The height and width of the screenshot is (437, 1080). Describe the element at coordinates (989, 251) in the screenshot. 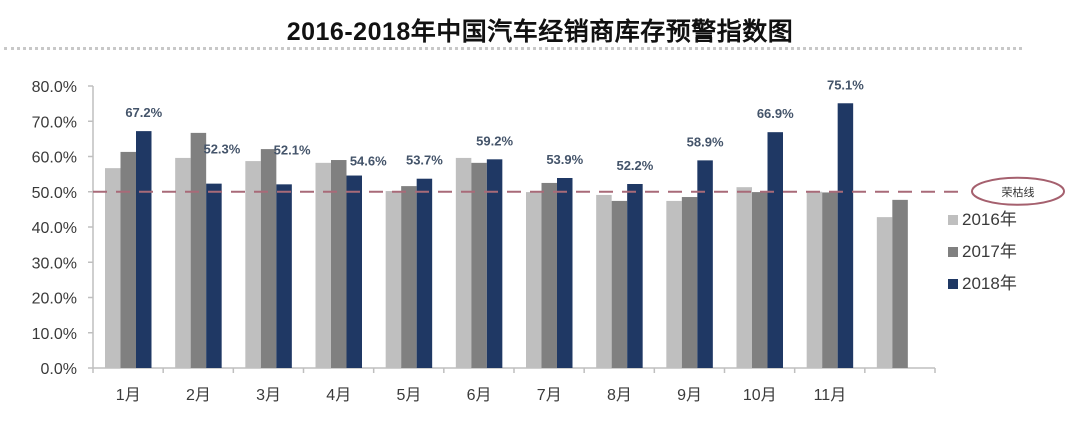

I see `legend-label: 2017年` at that location.